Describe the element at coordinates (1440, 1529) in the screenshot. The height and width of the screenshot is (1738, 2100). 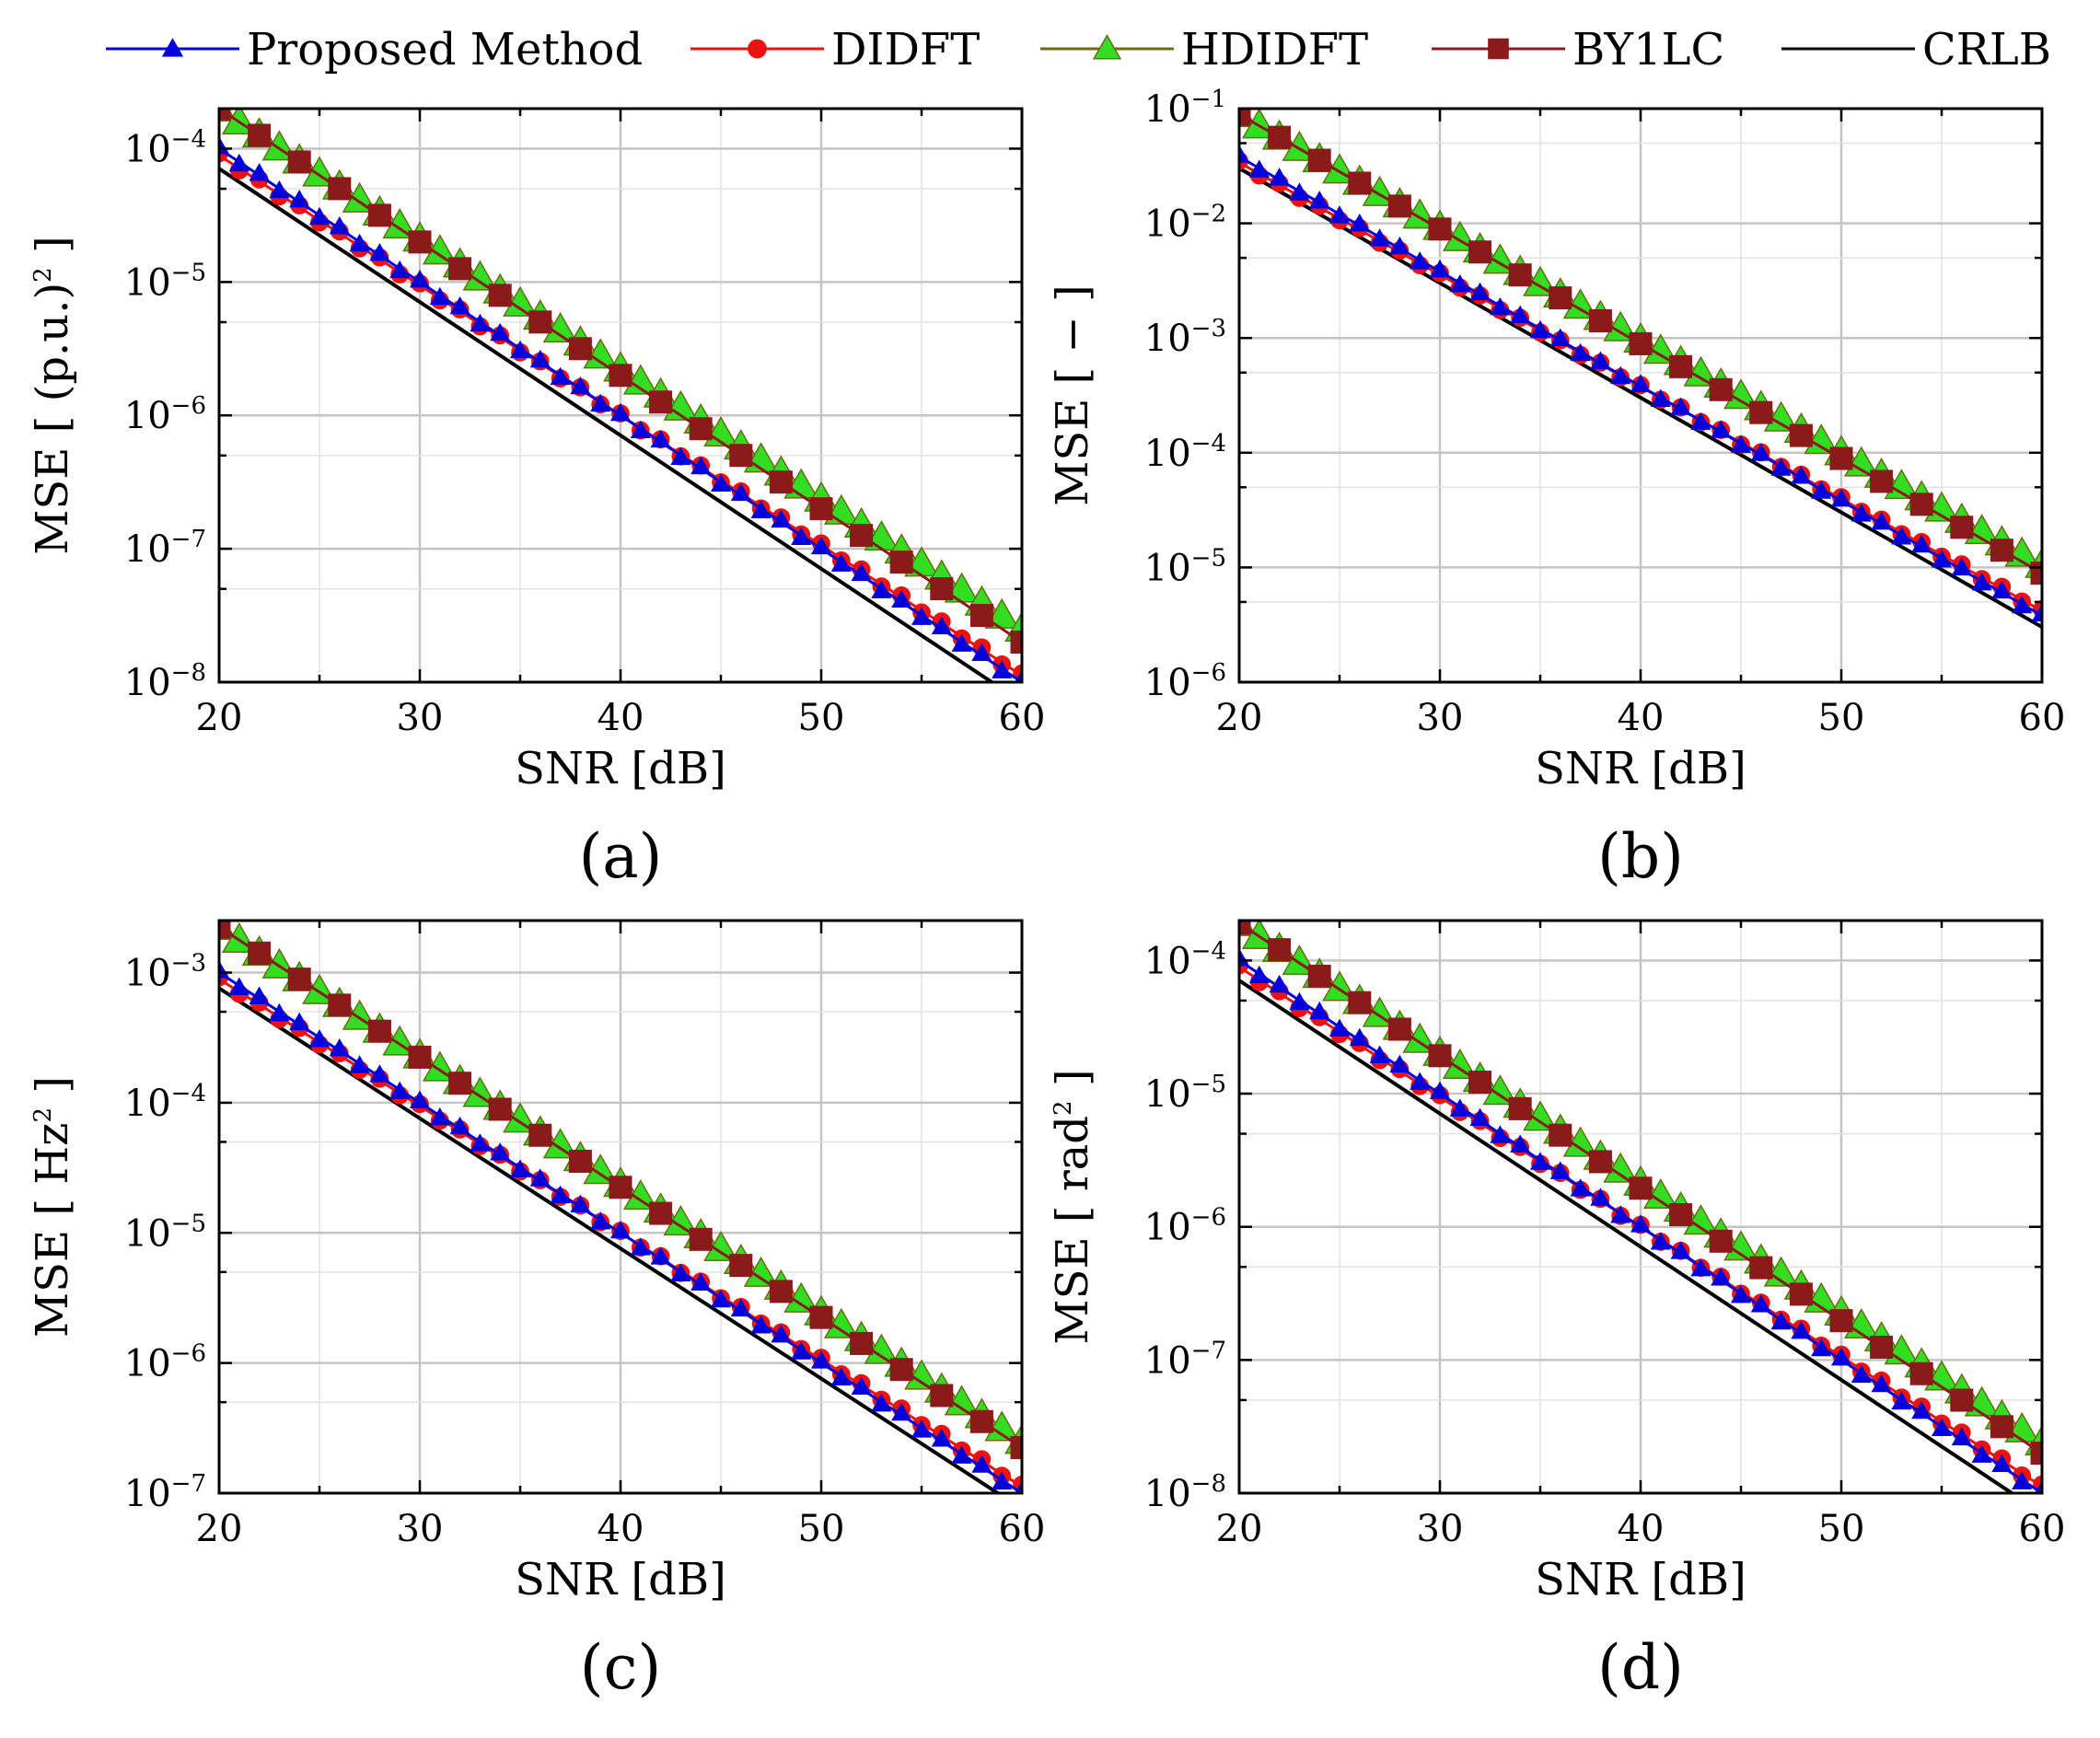
I see `panel-d-xtick-label: 30` at that location.